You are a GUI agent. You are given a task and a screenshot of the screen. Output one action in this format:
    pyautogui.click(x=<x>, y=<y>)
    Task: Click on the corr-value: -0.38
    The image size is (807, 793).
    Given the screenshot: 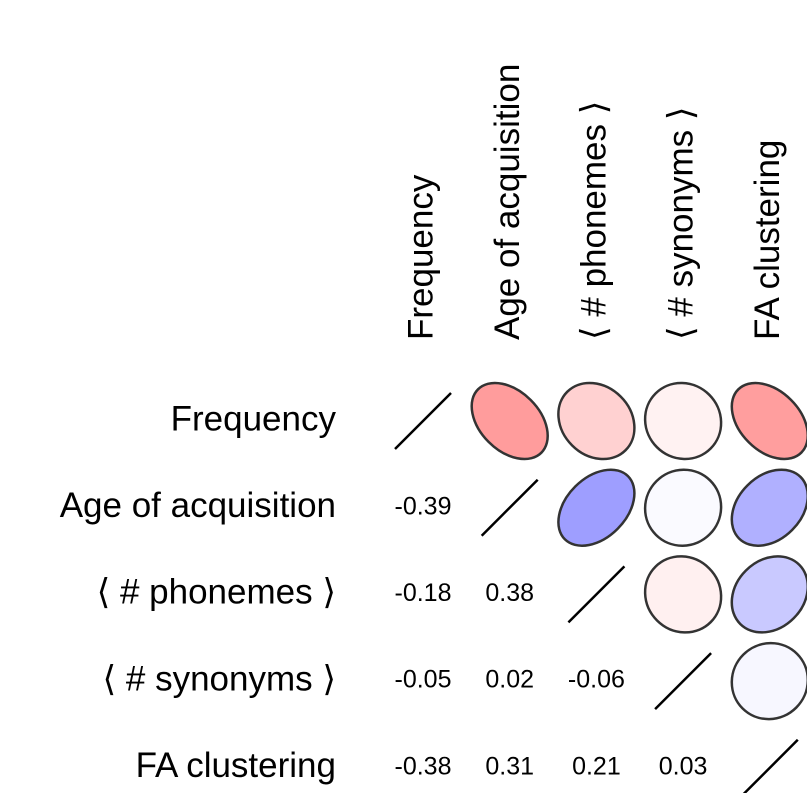 What is the action you would take?
    pyautogui.click(x=423, y=766)
    